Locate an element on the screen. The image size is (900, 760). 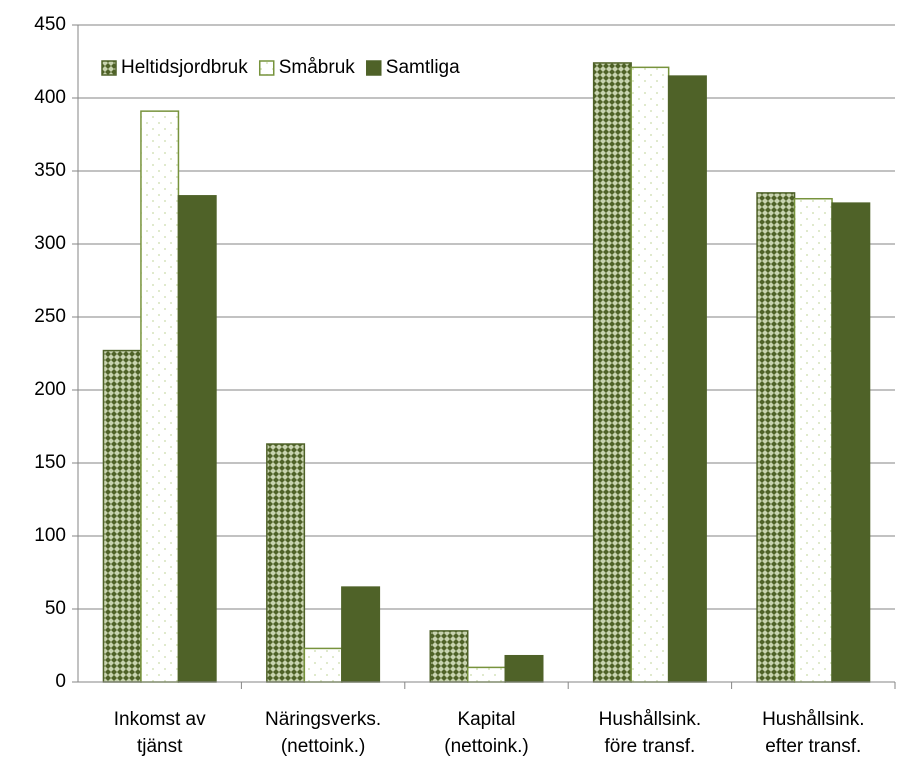
y-tick-label: 350 is located at coordinates (50, 170).